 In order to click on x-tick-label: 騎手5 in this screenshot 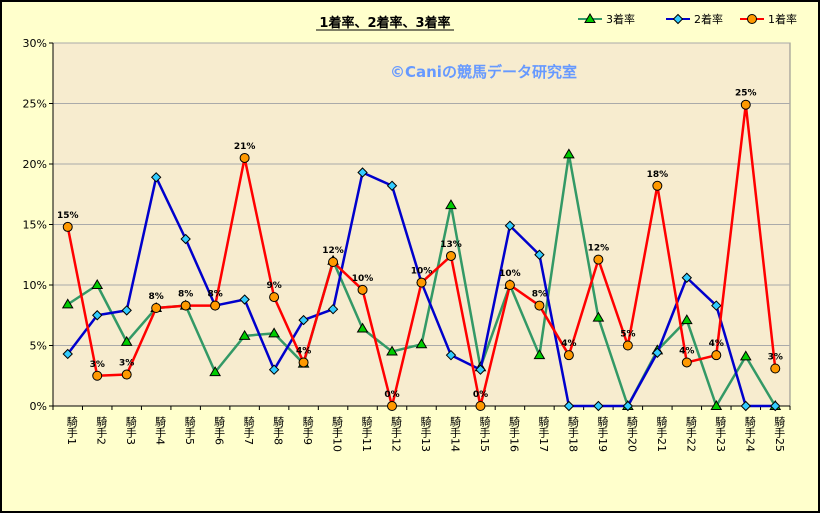, I will do `click(189, 430)`.